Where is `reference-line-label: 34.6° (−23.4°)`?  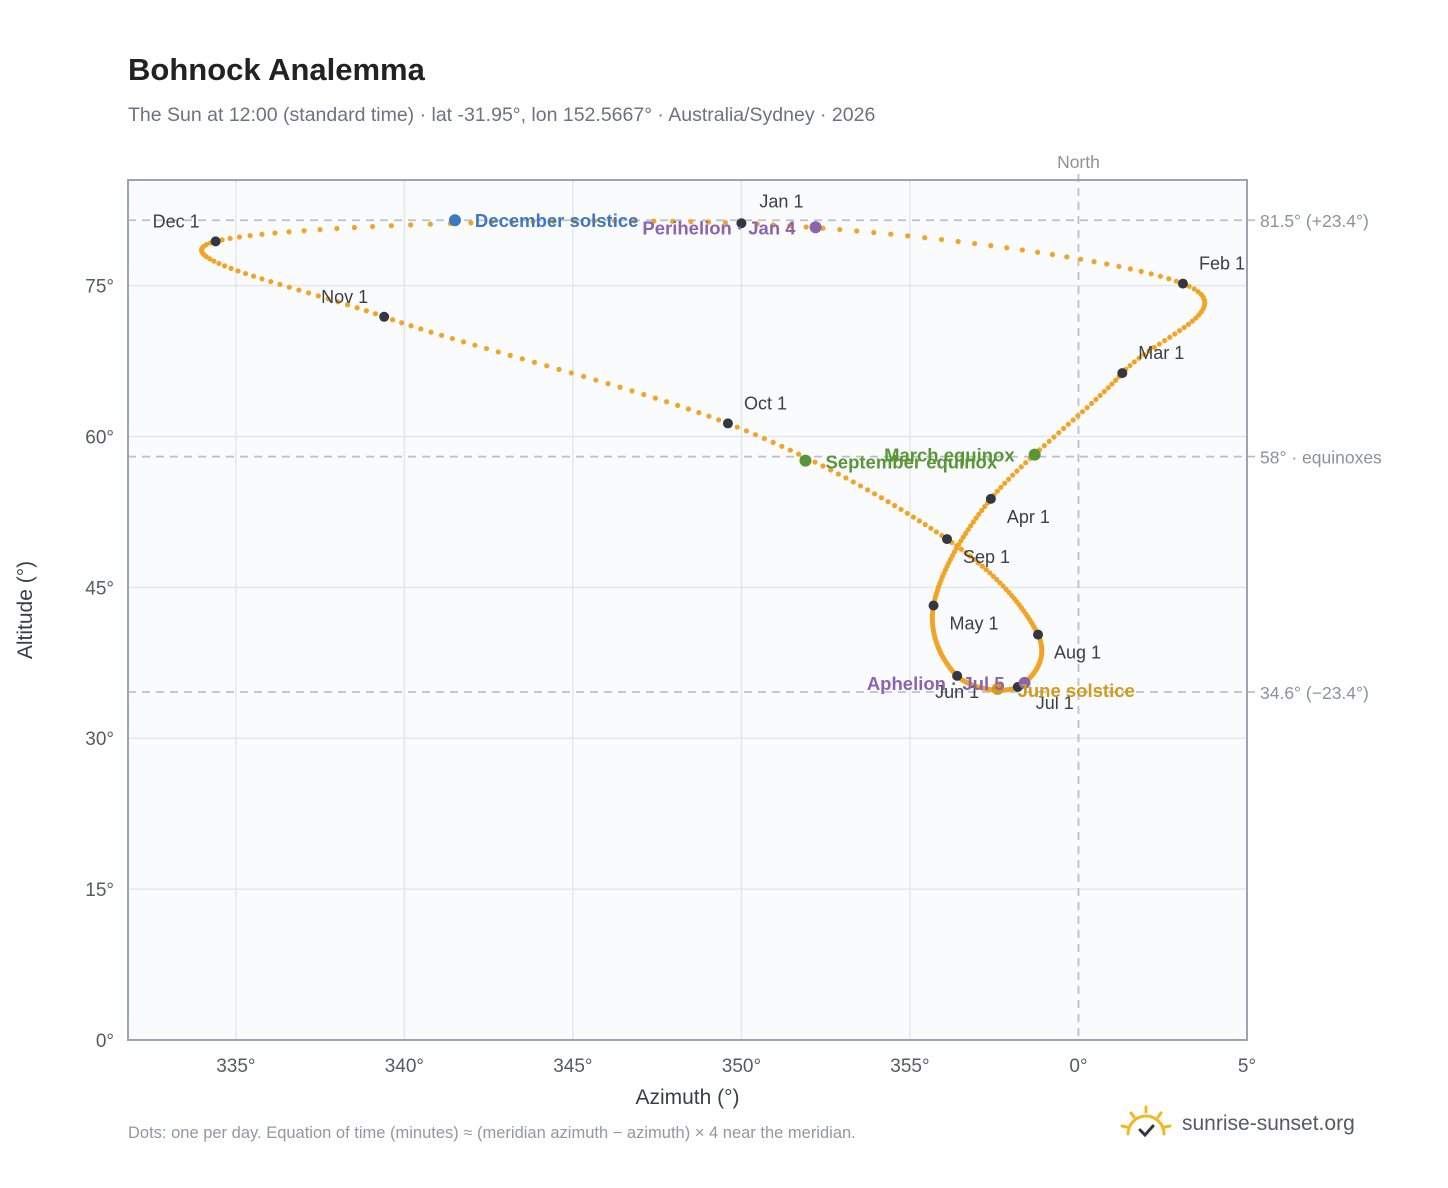
reference-line-label: 34.6° (−23.4°) is located at coordinates (1314, 693).